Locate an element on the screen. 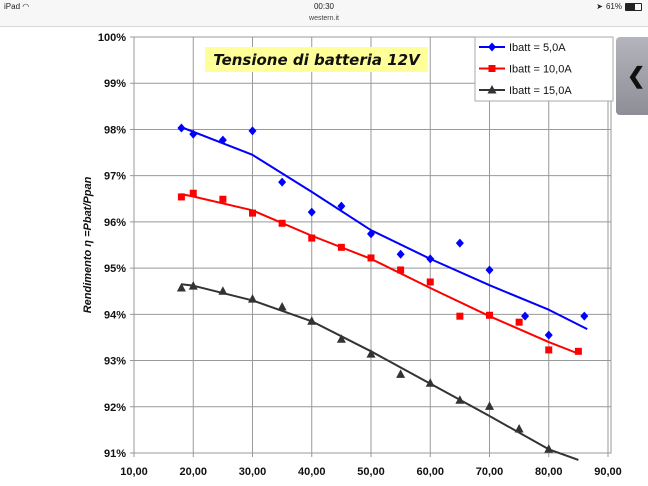  battery-percent: 61% is located at coordinates (613, 6).